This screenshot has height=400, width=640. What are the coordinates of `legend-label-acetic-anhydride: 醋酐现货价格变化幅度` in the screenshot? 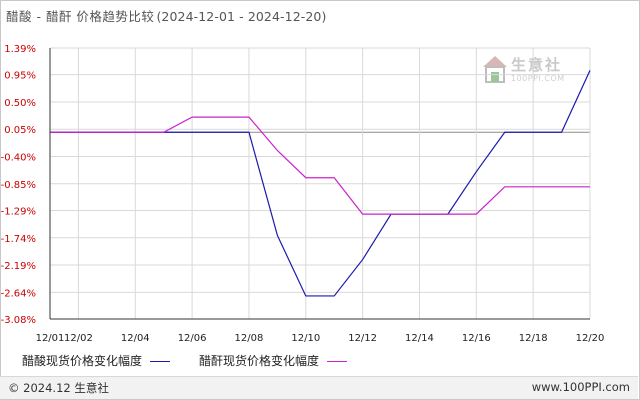 It's located at (259, 361).